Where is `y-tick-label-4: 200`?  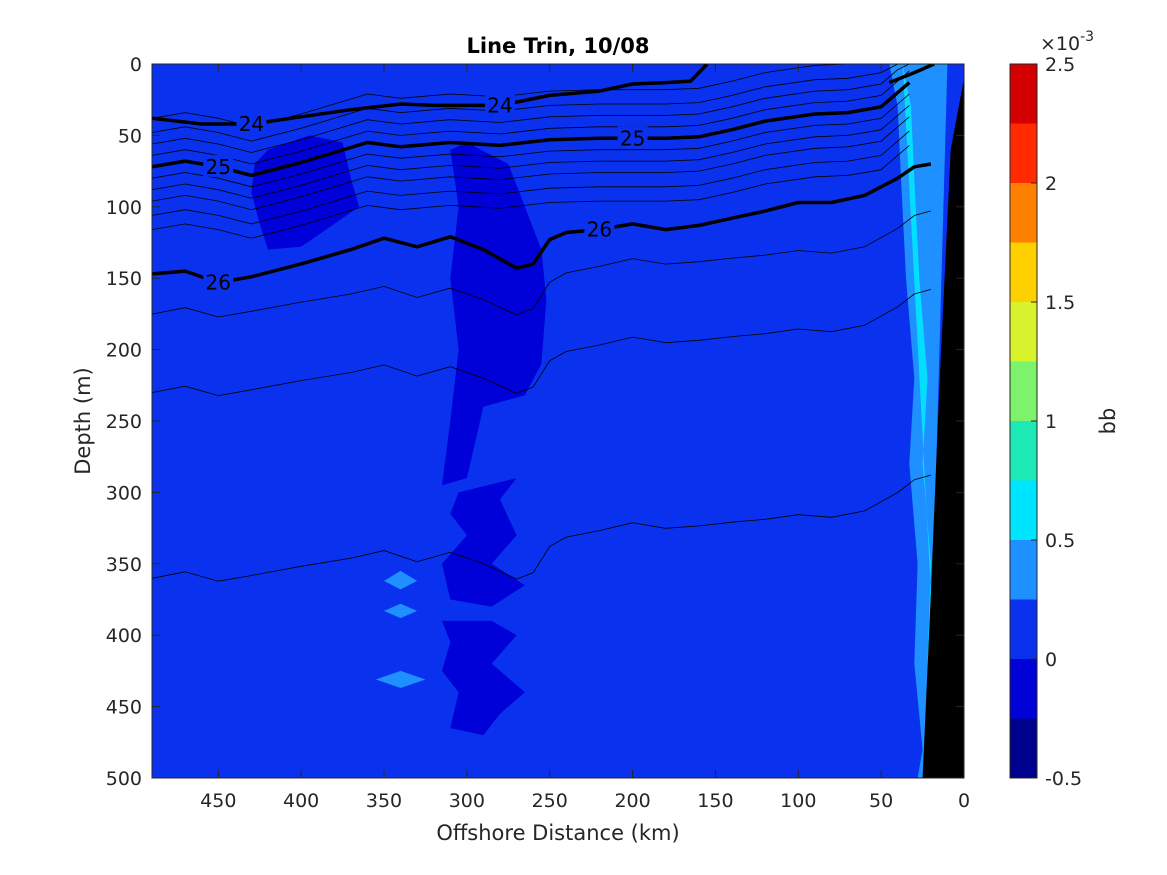
y-tick-label-4: 200 is located at coordinates (124, 351).